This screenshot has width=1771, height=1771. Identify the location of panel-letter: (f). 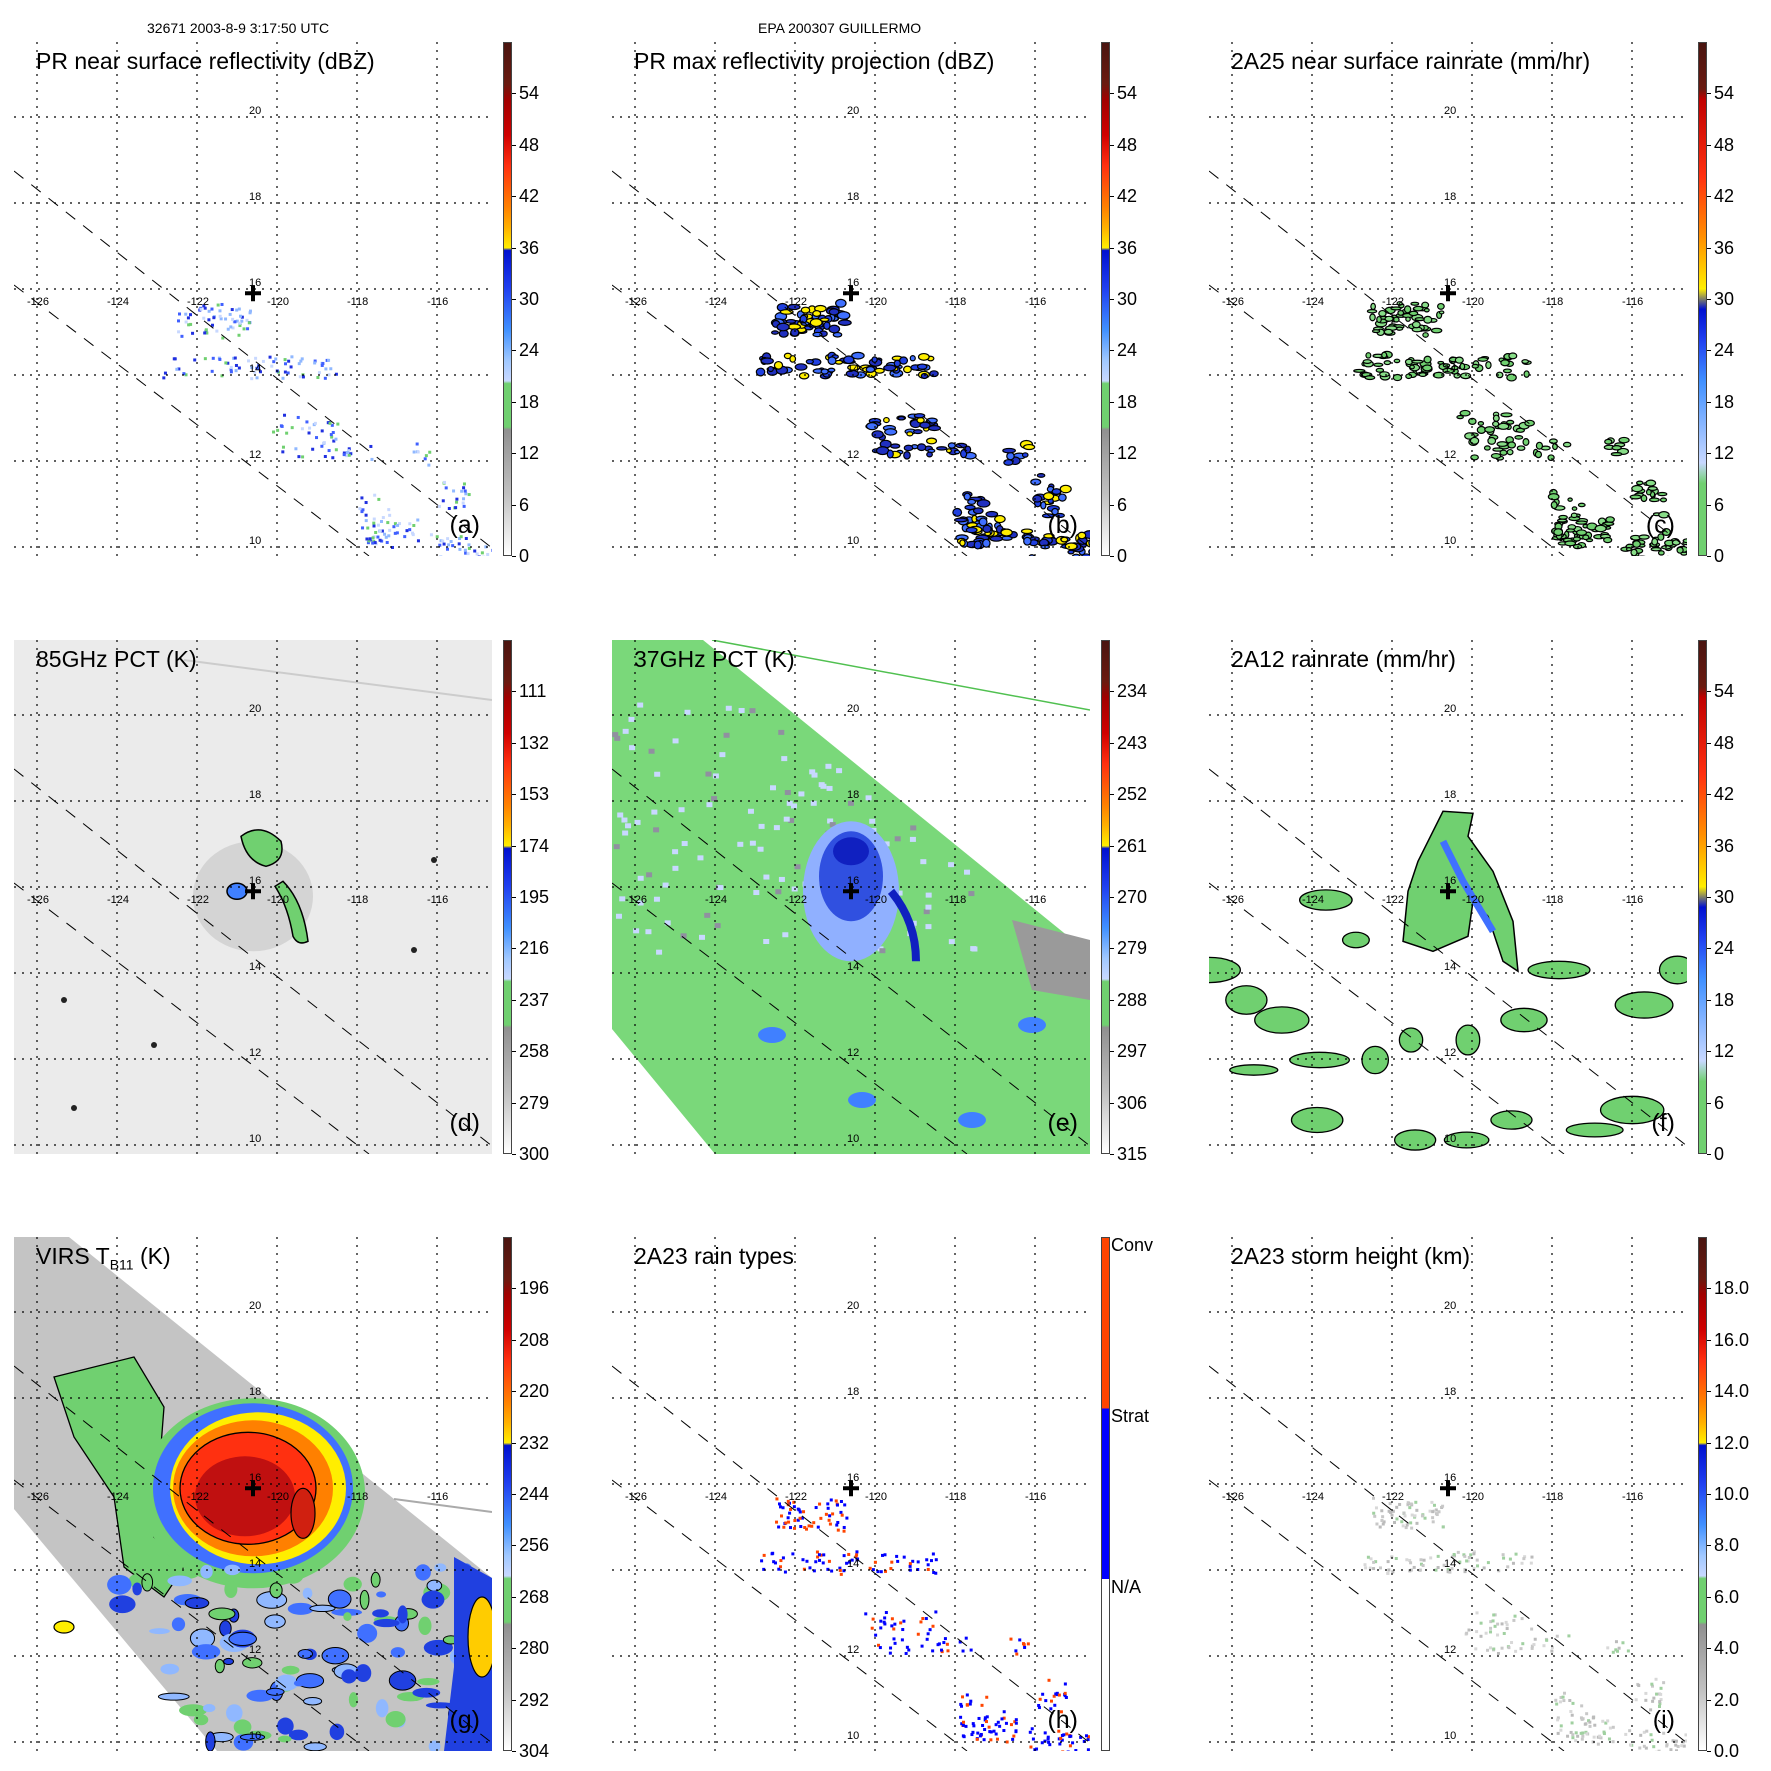
(1663, 1123).